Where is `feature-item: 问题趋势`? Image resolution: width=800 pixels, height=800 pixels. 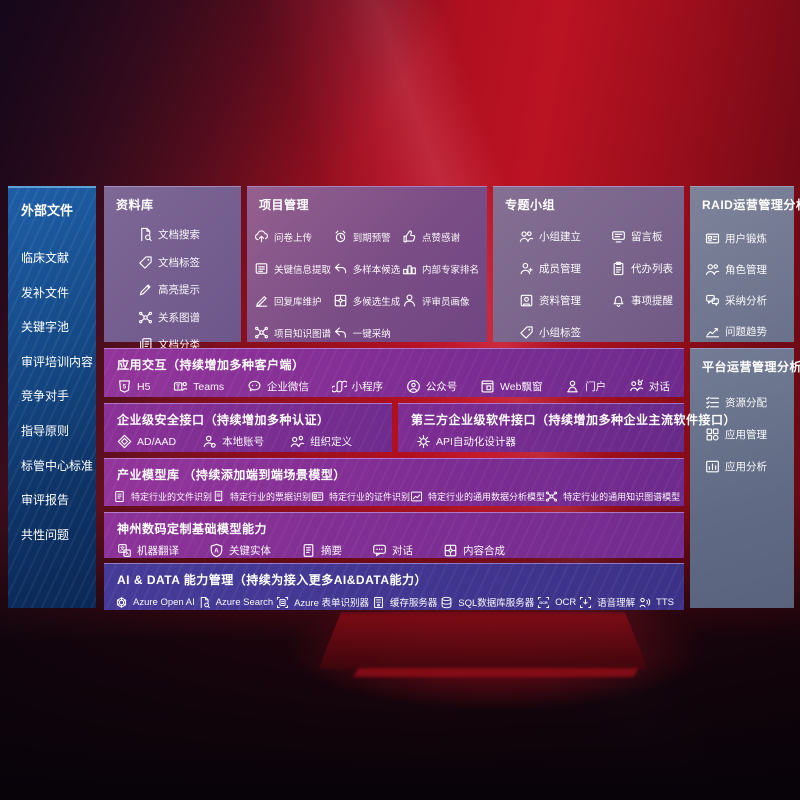
feature-item: 问题趋势 is located at coordinates (749, 331).